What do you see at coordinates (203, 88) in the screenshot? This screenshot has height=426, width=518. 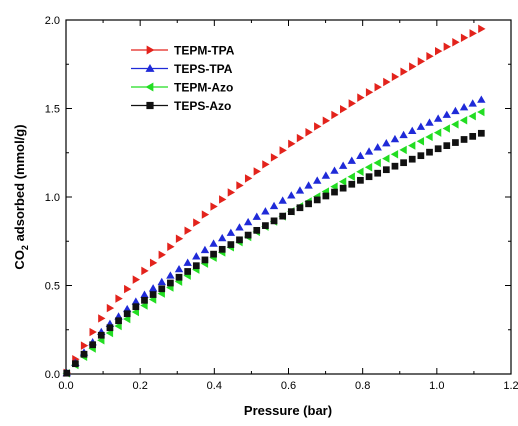 I see `legend-label: TEPM-Azo` at bounding box center [203, 88].